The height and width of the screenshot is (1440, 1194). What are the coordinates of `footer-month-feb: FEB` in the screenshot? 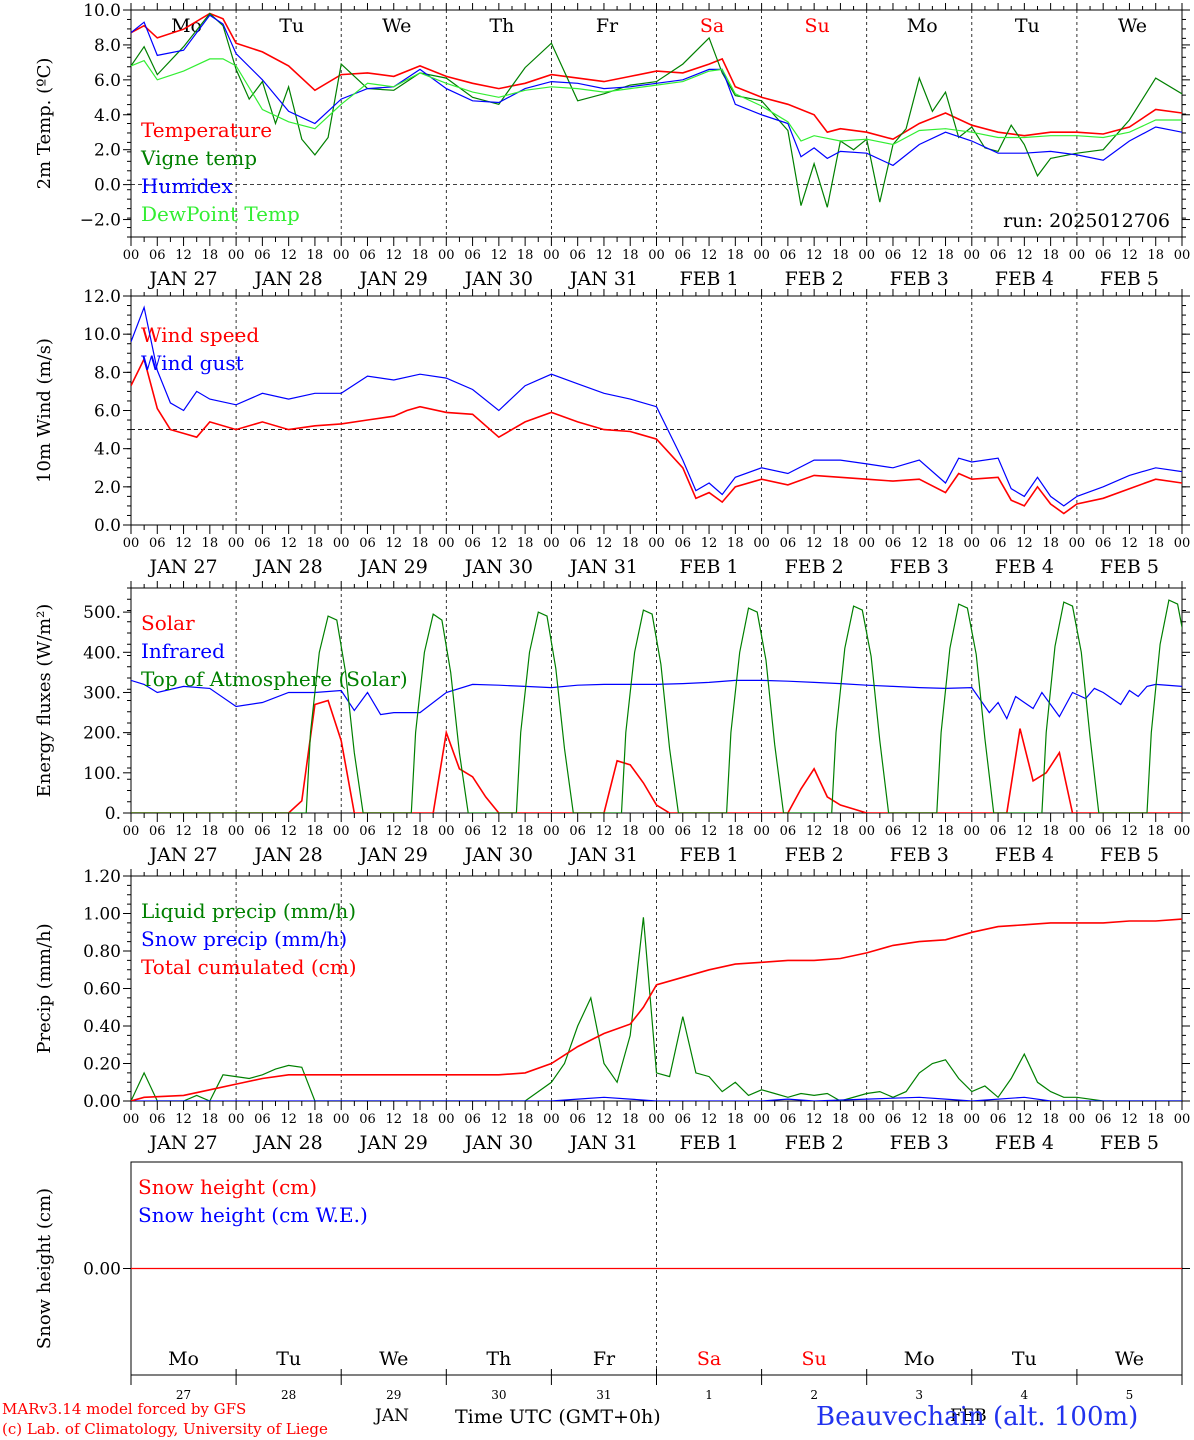 It's located at (968, 1416).